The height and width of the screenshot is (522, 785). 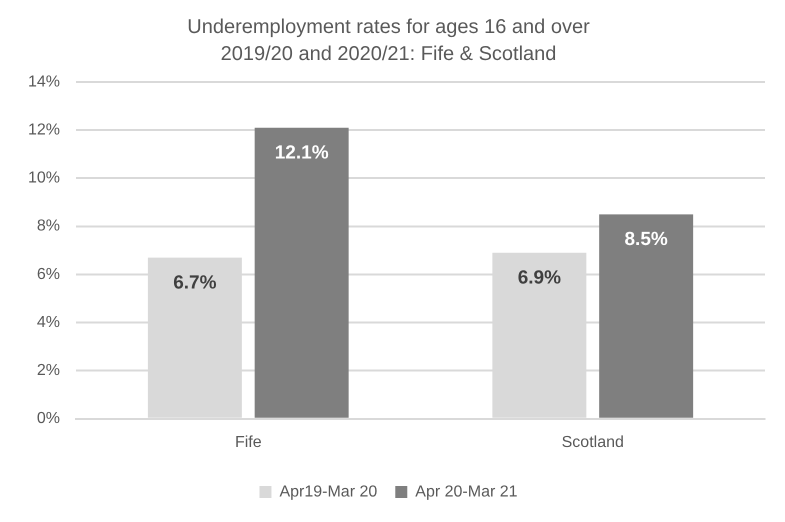 What do you see at coordinates (540, 278) in the screenshot?
I see `data-label: 6.9%` at bounding box center [540, 278].